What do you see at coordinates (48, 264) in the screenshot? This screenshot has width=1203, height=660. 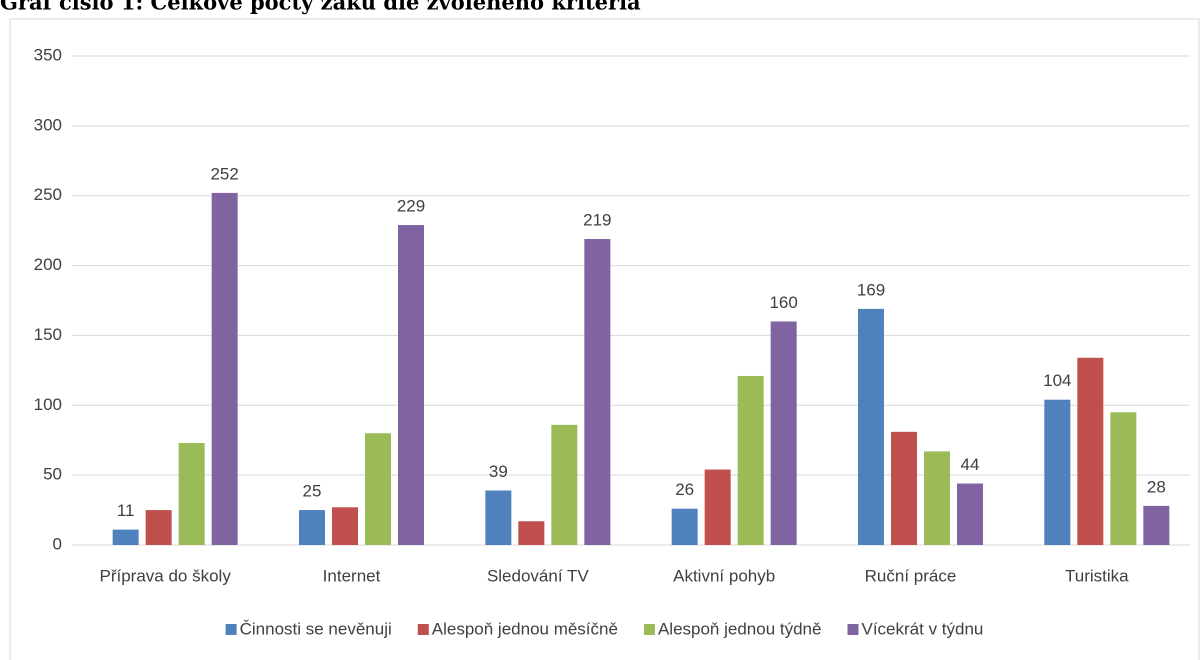 I see `y-tick-label: 200` at bounding box center [48, 264].